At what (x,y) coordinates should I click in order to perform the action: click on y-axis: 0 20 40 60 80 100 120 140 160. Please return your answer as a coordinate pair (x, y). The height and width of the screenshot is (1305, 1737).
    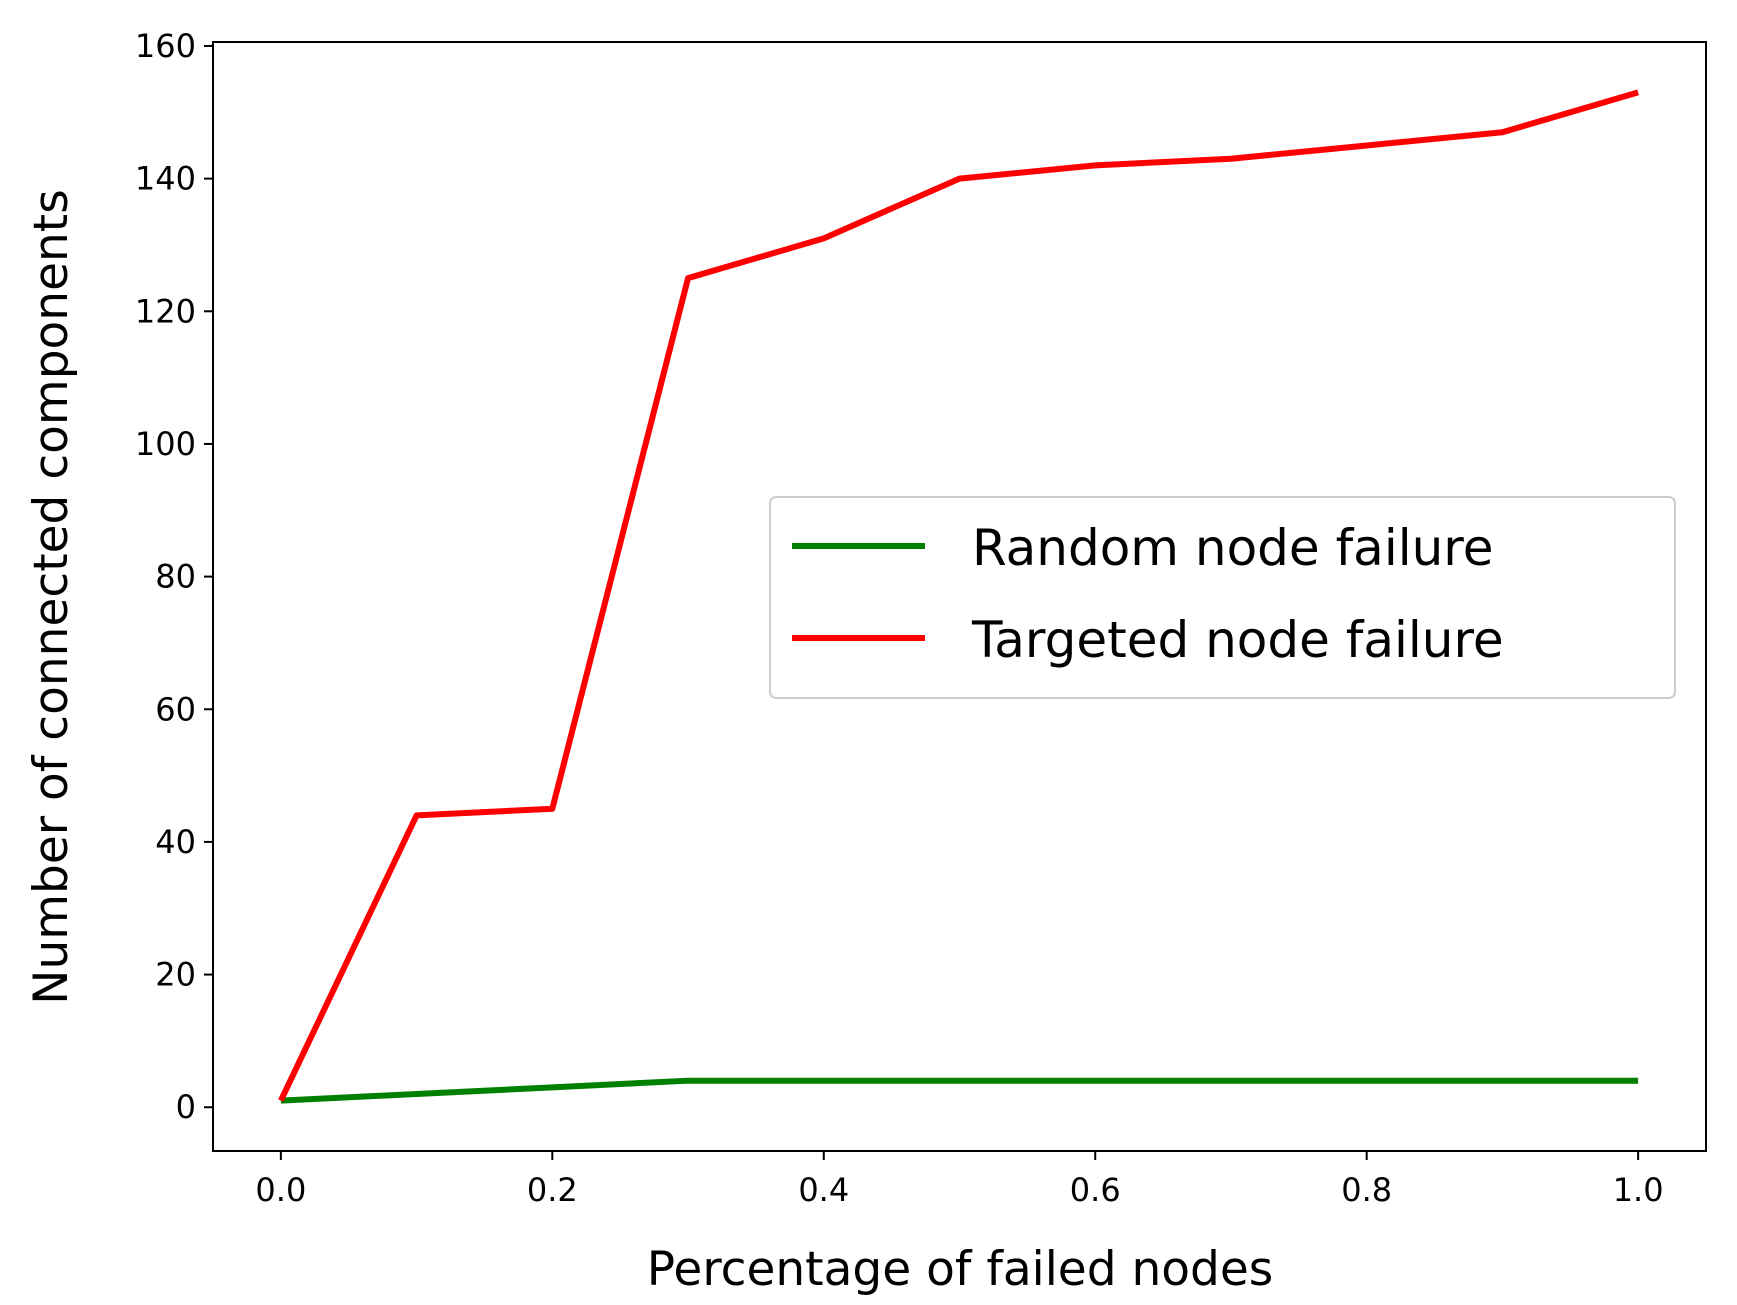
    Looking at the image, I should click on (174, 576).